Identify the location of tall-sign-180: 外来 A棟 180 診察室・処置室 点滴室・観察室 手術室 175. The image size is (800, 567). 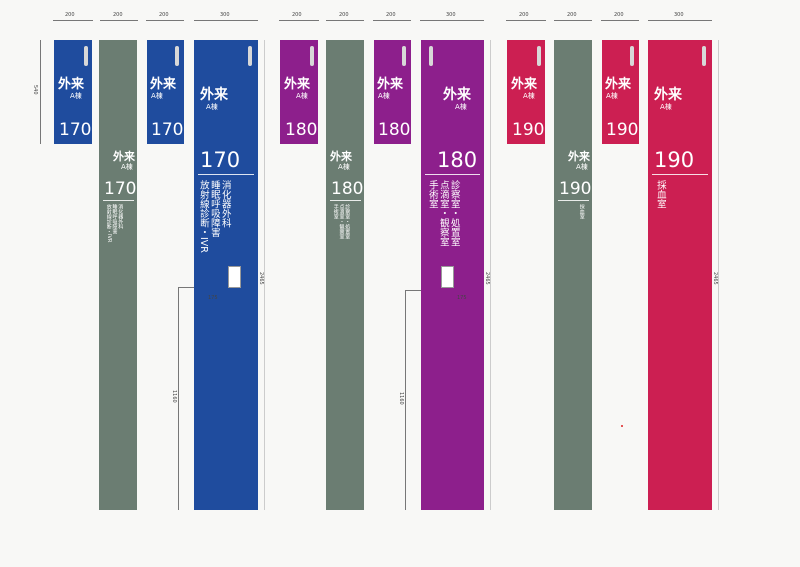
(452, 275).